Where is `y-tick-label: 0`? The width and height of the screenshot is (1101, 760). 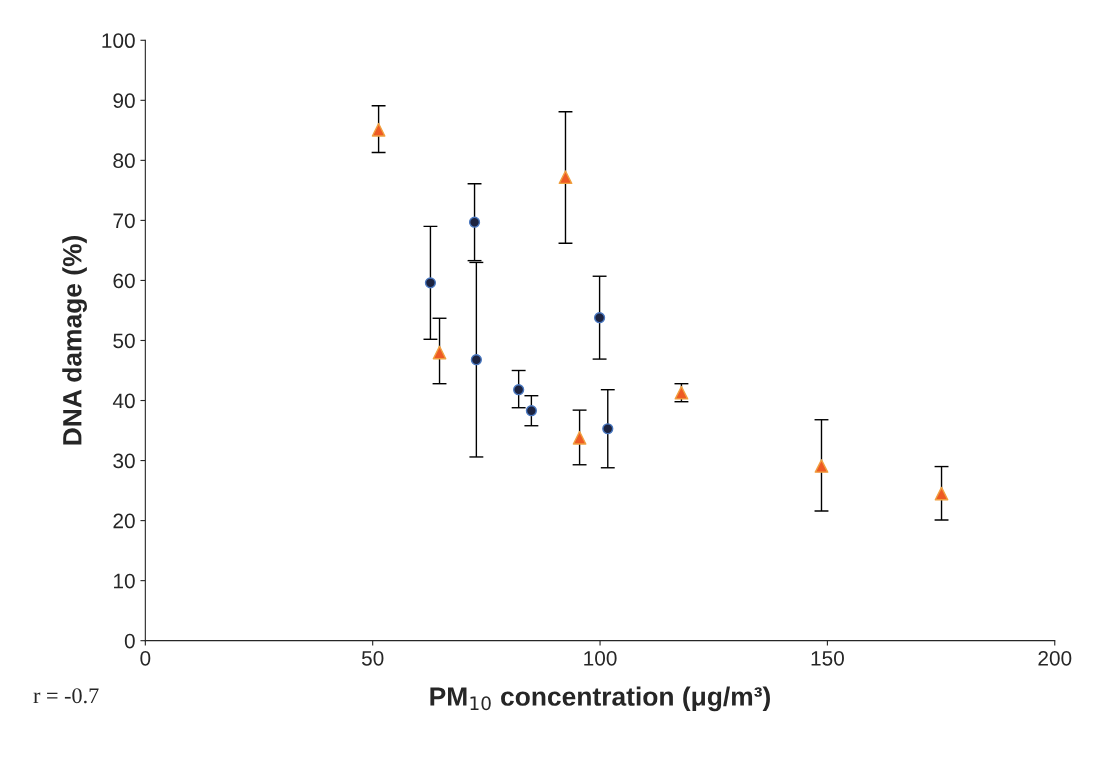 y-tick-label: 0 is located at coordinates (129, 641).